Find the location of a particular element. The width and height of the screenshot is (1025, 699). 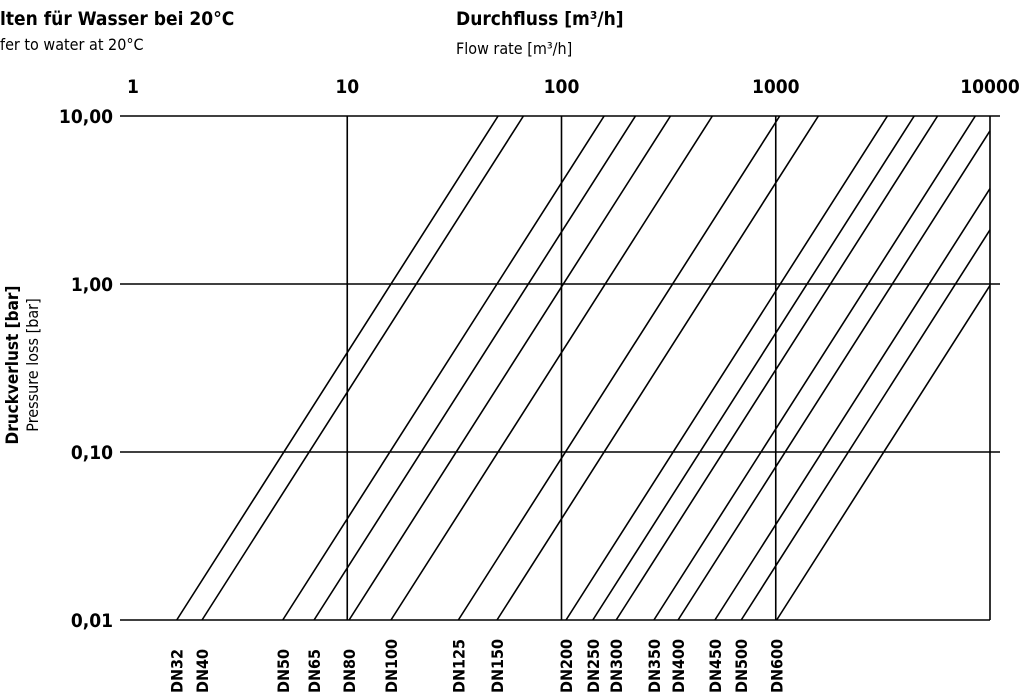

y-tick-label: 1,00 is located at coordinates (92, 285).